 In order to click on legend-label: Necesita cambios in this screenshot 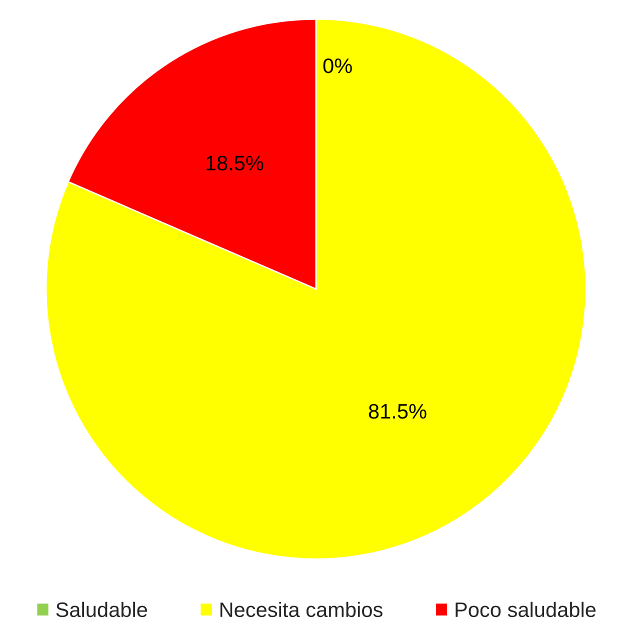, I will do `click(301, 610)`.